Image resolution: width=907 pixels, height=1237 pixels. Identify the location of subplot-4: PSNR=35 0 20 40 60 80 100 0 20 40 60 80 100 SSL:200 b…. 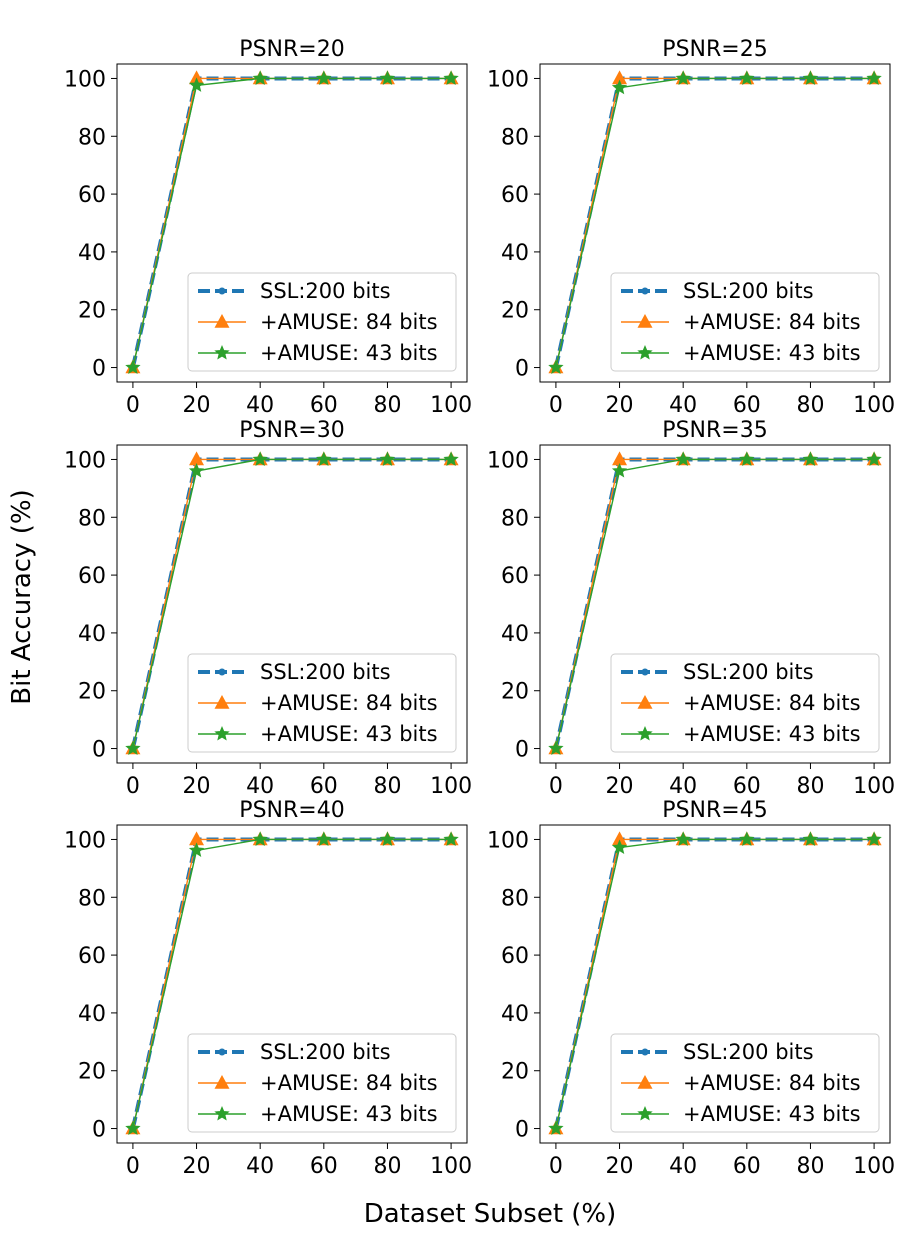
(691, 608).